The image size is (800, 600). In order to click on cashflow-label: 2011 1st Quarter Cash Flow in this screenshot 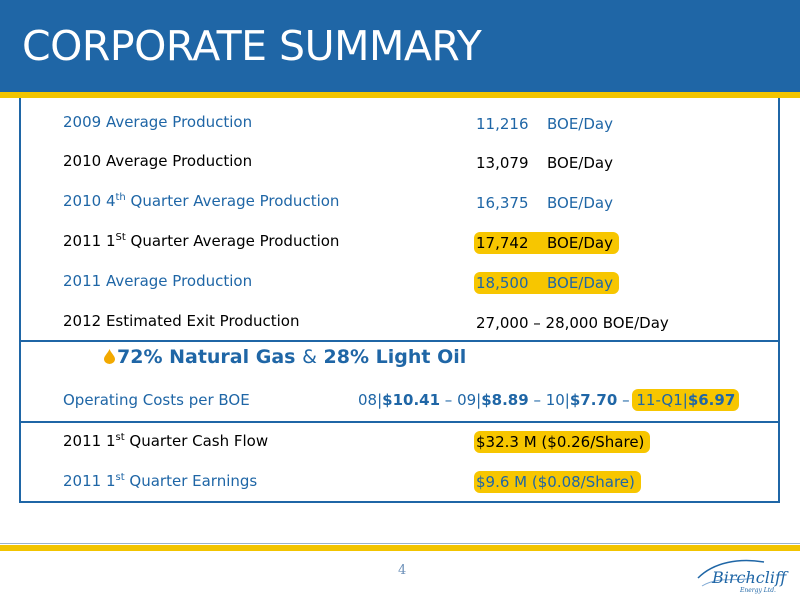, I will do `click(166, 441)`.